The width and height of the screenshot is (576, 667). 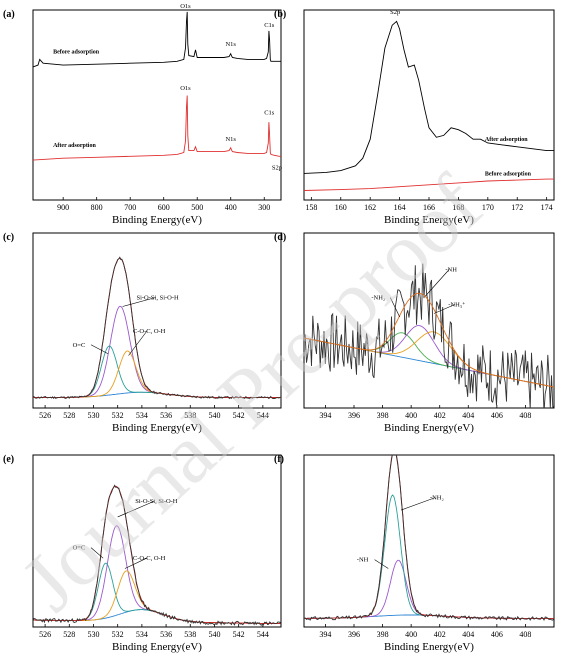 What do you see at coordinates (9, 14) in the screenshot?
I see `panel-label: (a)` at bounding box center [9, 14].